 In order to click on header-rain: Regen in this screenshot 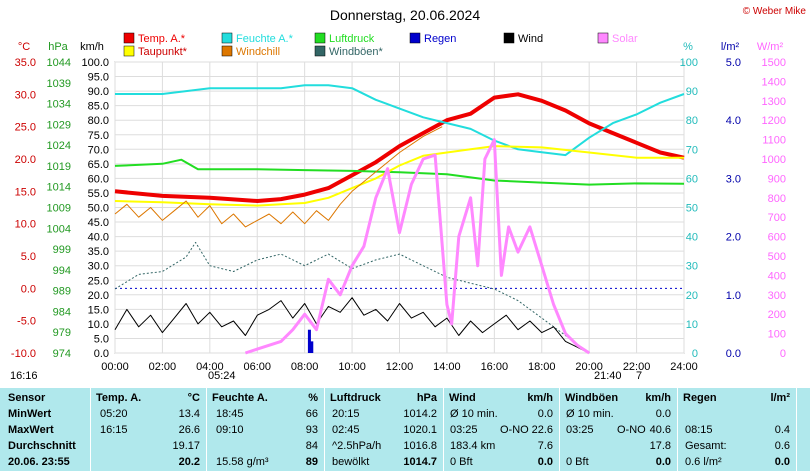, I will do `click(700, 398)`.